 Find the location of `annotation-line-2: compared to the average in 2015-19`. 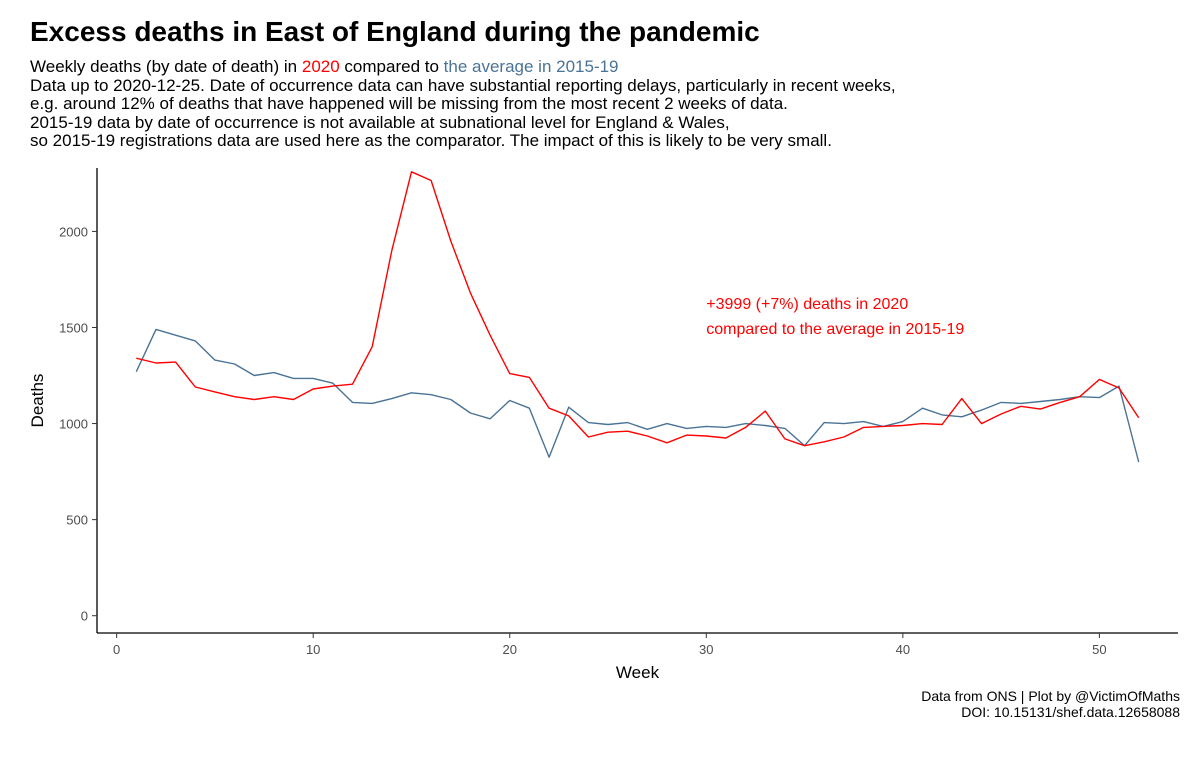

annotation-line-2: compared to the average in 2015-19 is located at coordinates (835, 329).